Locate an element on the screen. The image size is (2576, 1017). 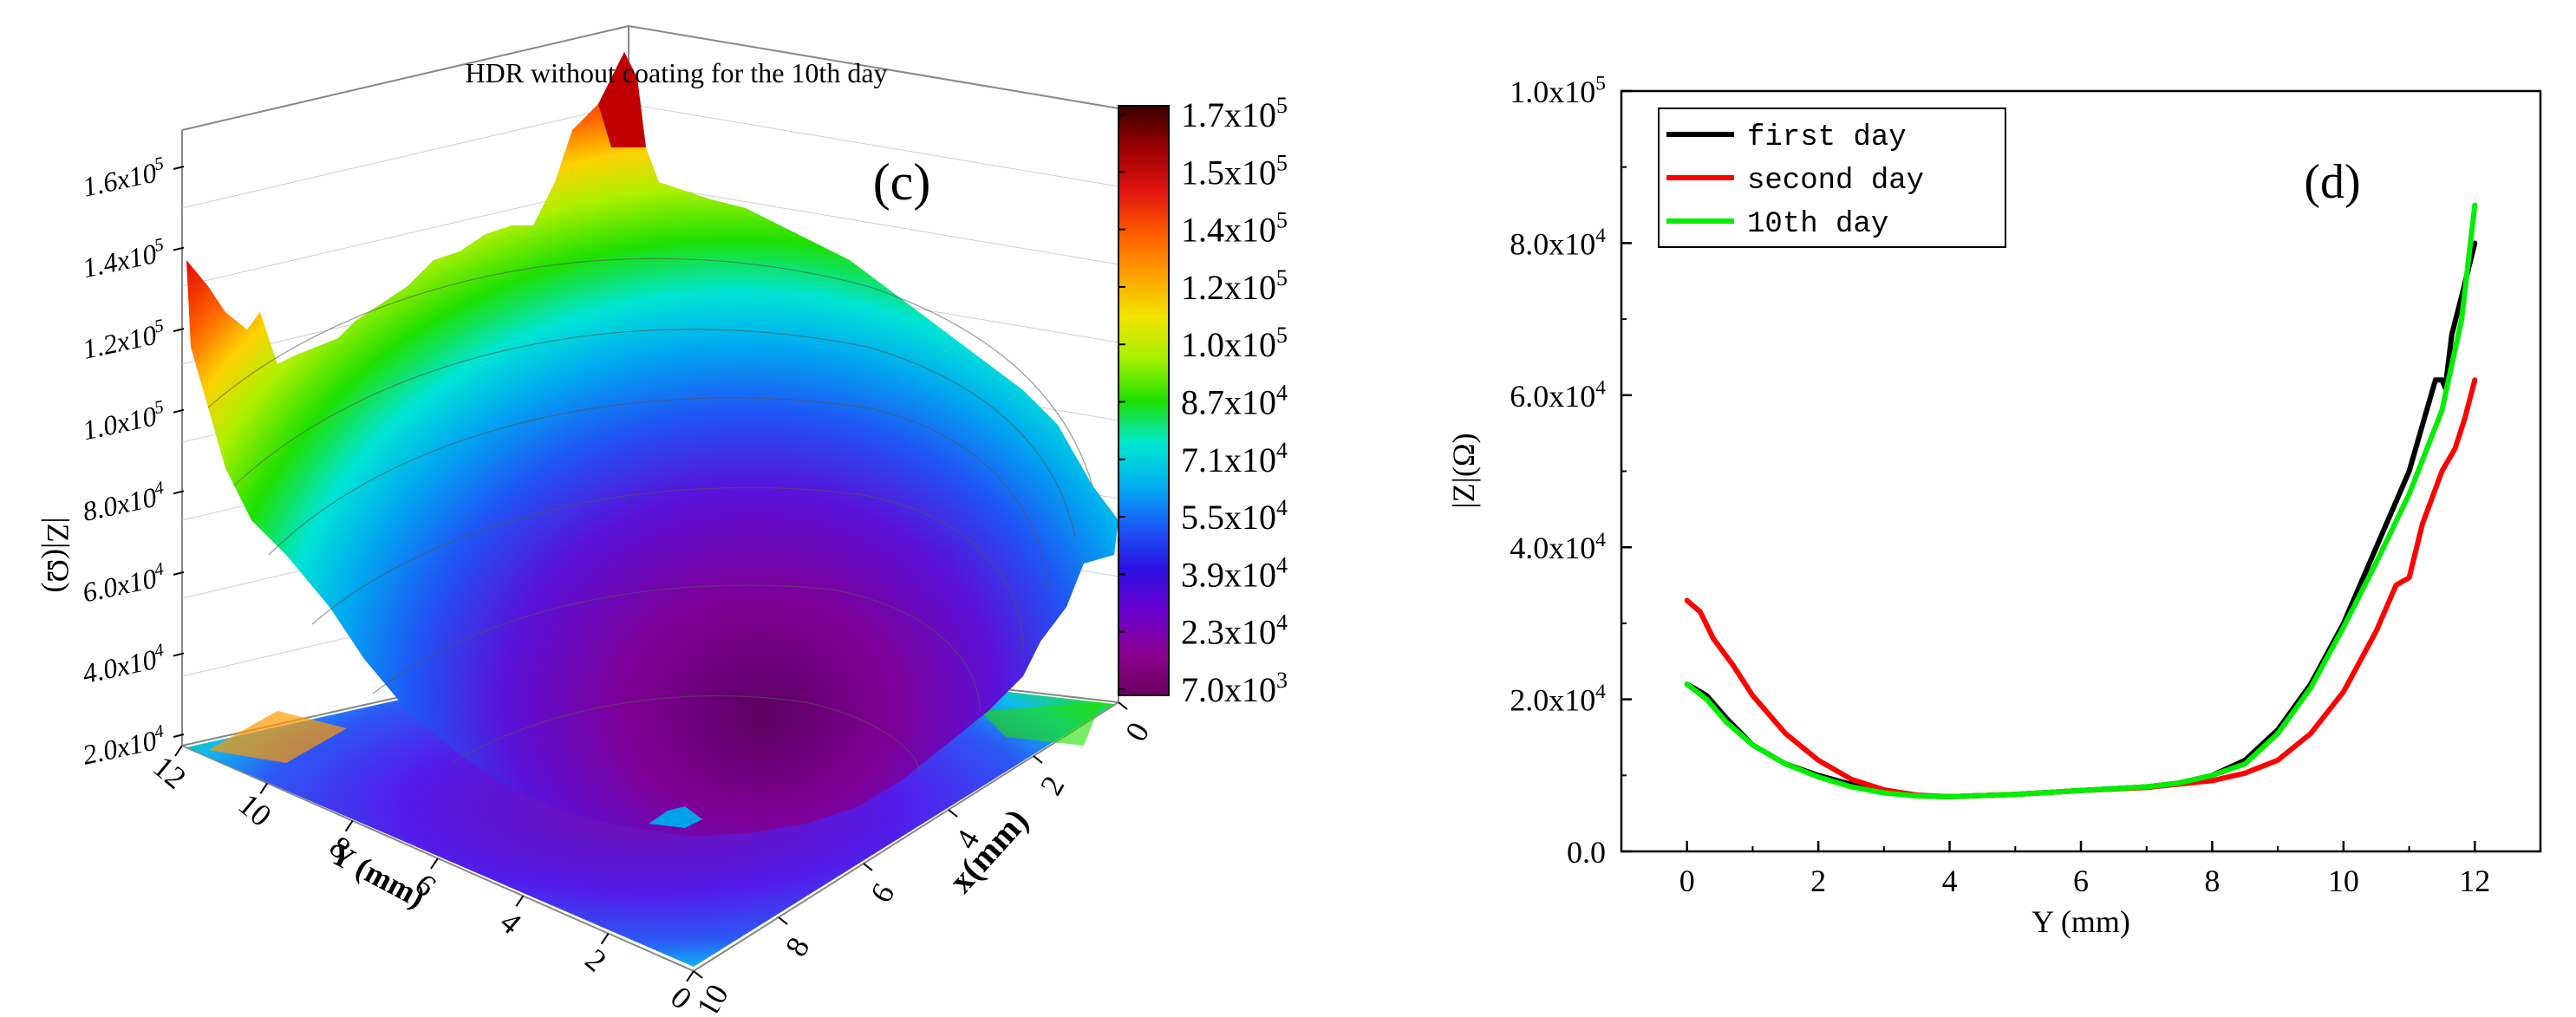
y-tick-label: 6.0x10⁴ is located at coordinates (1558, 394).